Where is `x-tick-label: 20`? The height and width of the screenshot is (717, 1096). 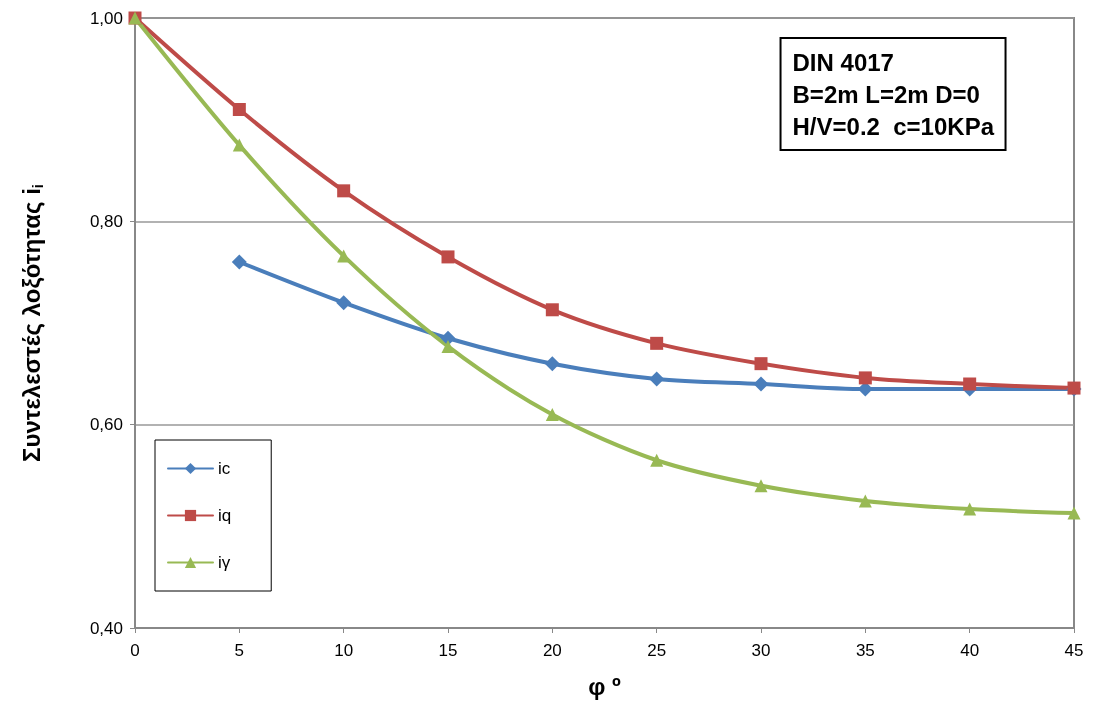 x-tick-label: 20 is located at coordinates (552, 650).